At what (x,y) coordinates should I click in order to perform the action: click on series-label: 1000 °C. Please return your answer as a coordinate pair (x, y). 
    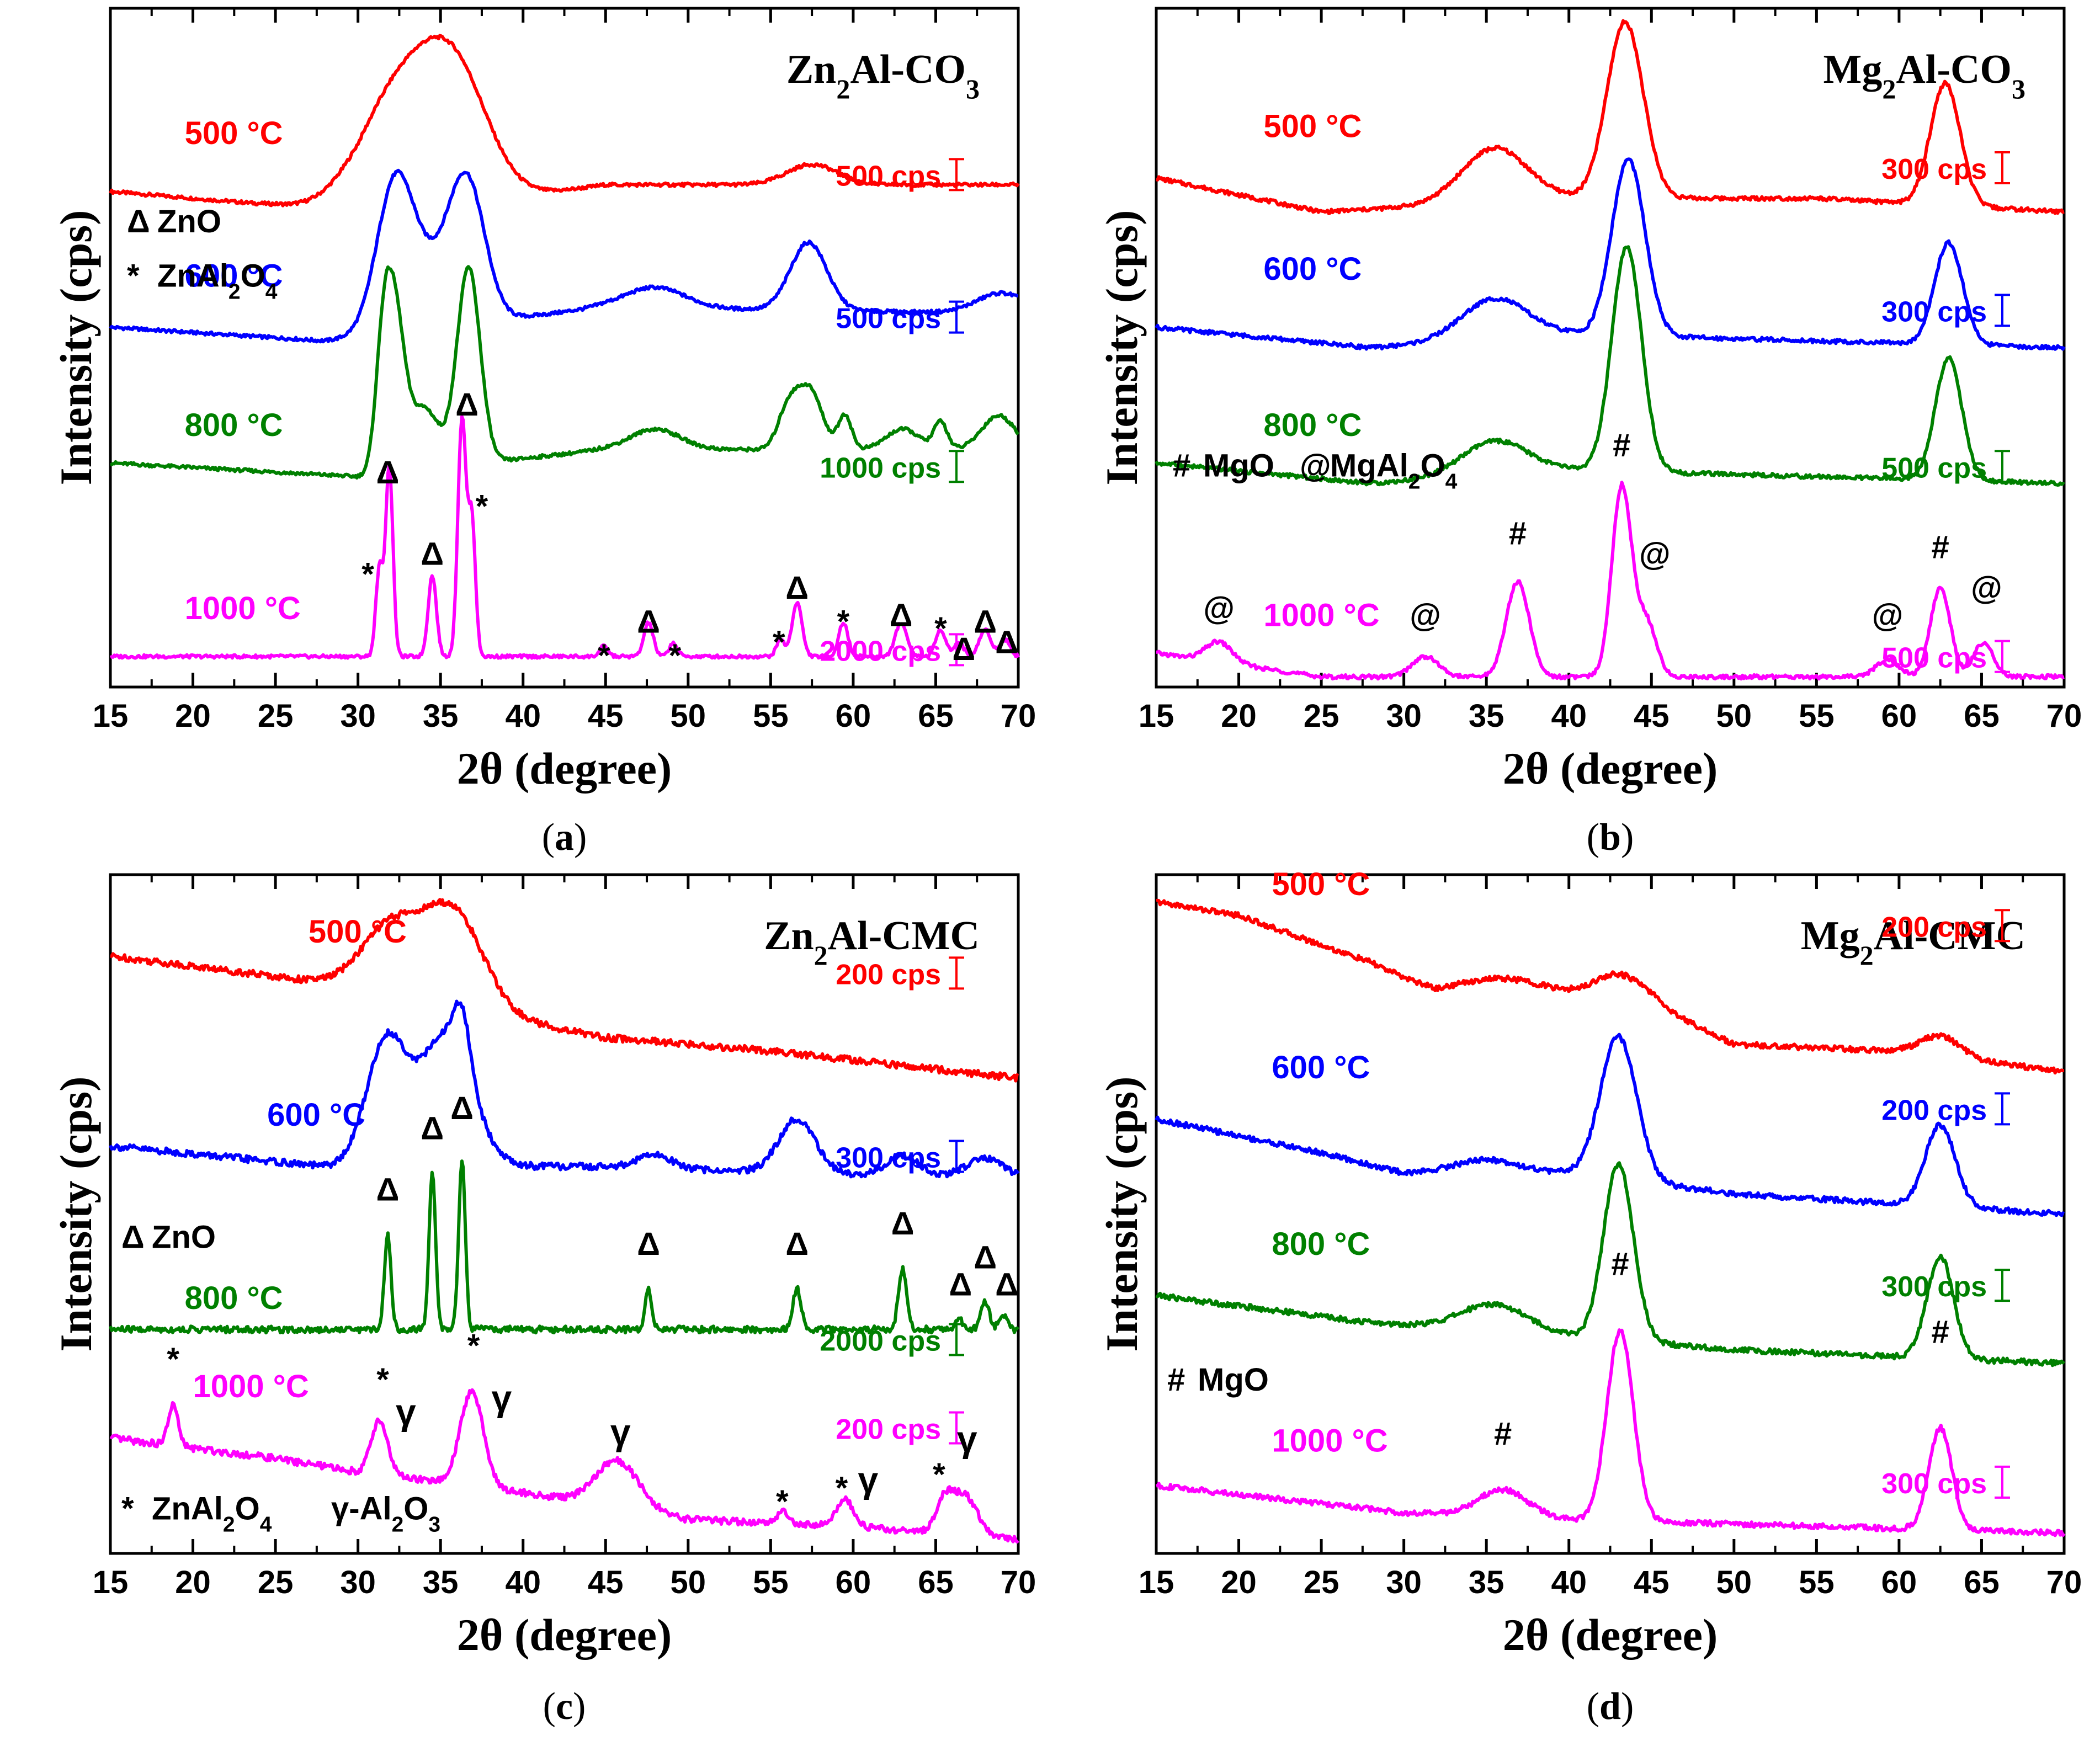
    Looking at the image, I should click on (1329, 1441).